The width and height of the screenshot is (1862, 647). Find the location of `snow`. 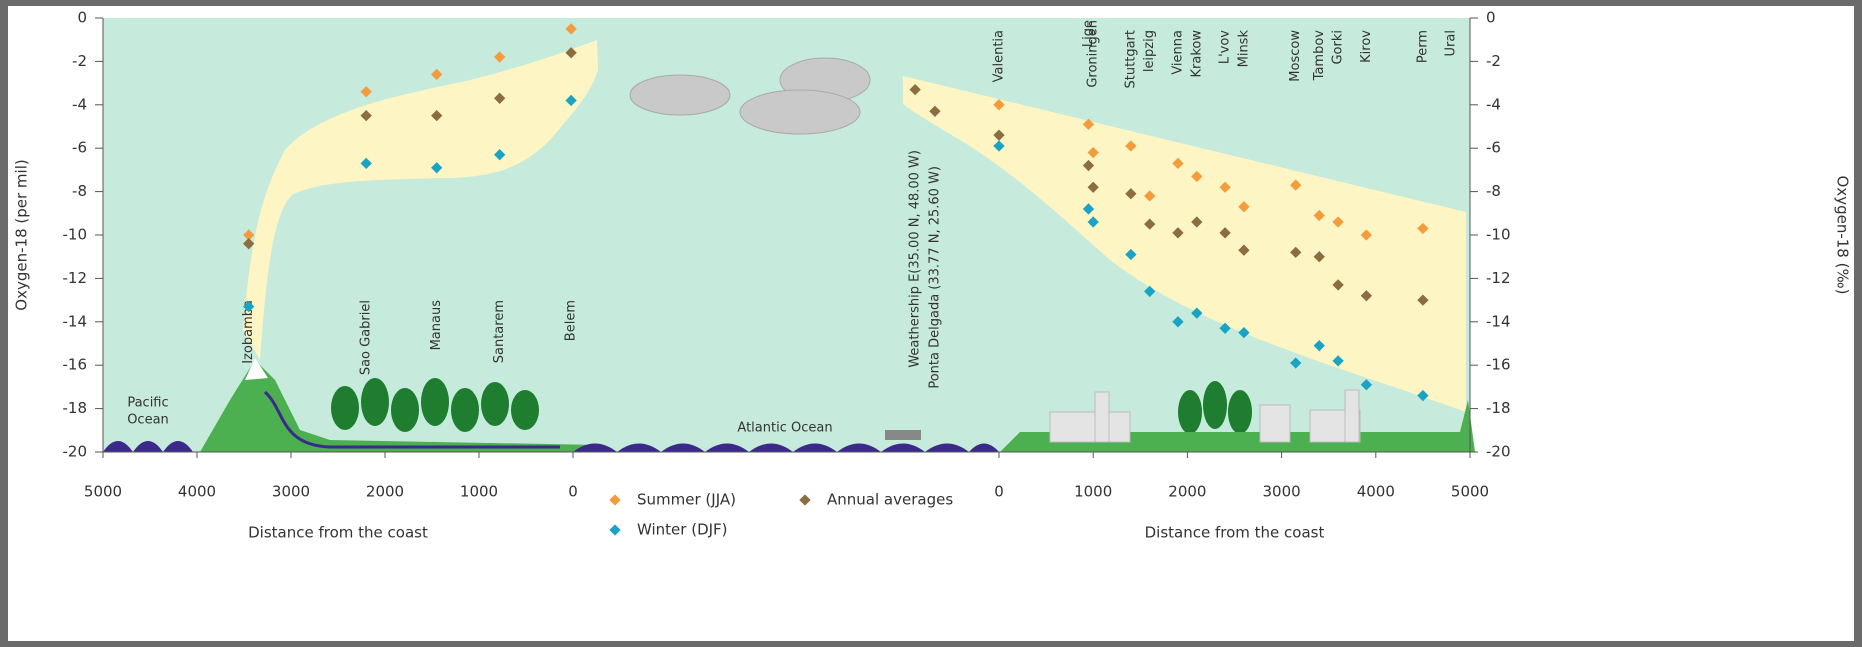

snow is located at coordinates (256, 369).